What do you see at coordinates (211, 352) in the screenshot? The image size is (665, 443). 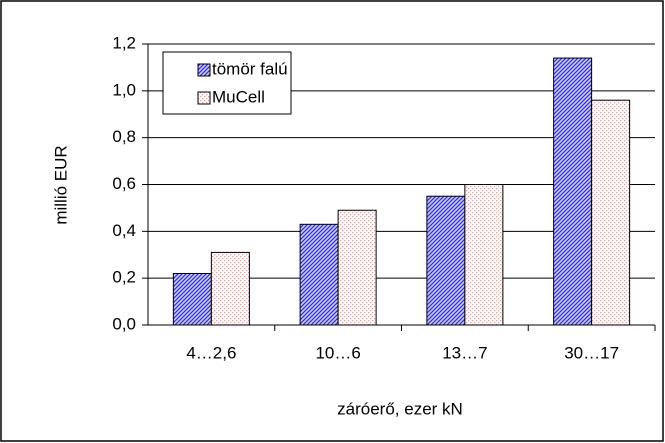 I see `x-tick-label: 4…2,6` at bounding box center [211, 352].